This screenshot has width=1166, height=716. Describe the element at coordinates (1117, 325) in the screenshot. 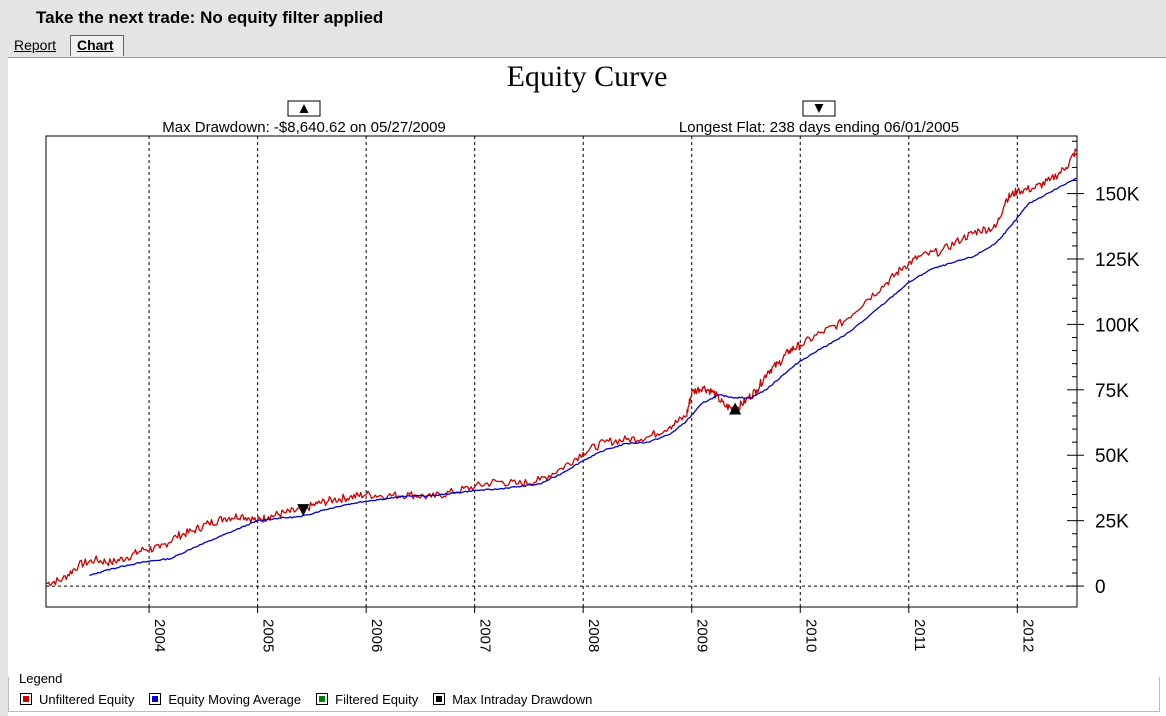

I see `y-tick-label-100K: 100K` at that location.